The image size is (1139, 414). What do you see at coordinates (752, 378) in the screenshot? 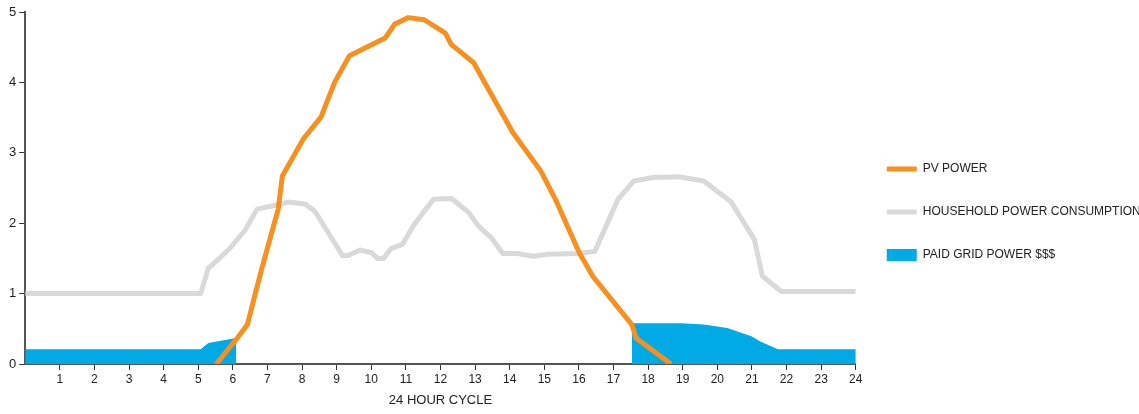
I see `x-tick-label: 21` at bounding box center [752, 378].